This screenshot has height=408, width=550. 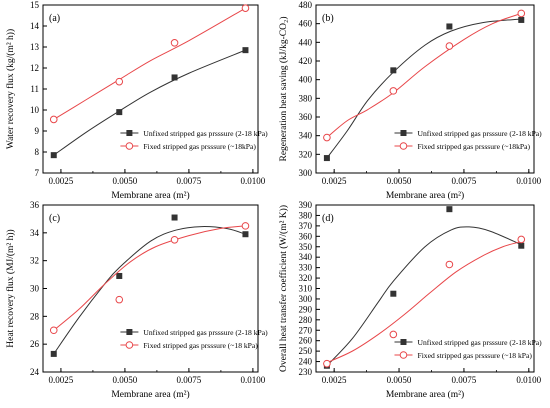 What do you see at coordinates (306, 257) in the screenshot?
I see `y-tick-label: 340` at bounding box center [306, 257].